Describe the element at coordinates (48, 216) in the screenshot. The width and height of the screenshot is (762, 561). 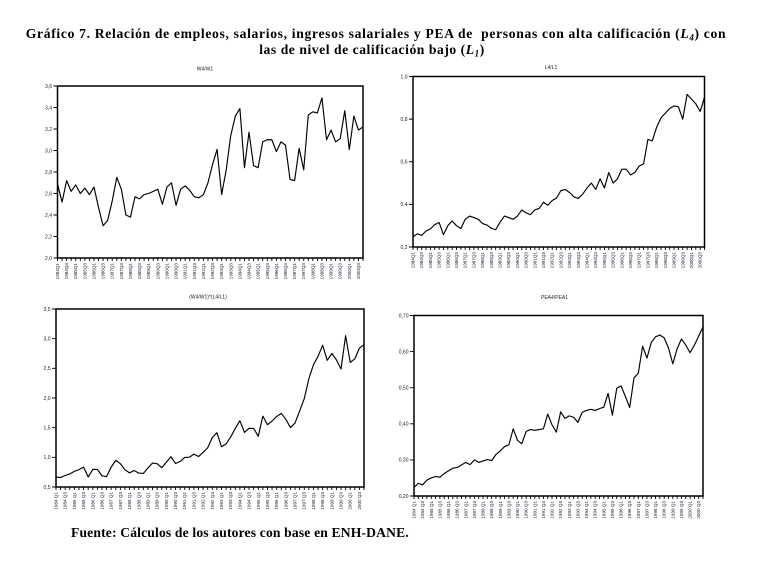
I see `svg-text: 2,4` at that location.